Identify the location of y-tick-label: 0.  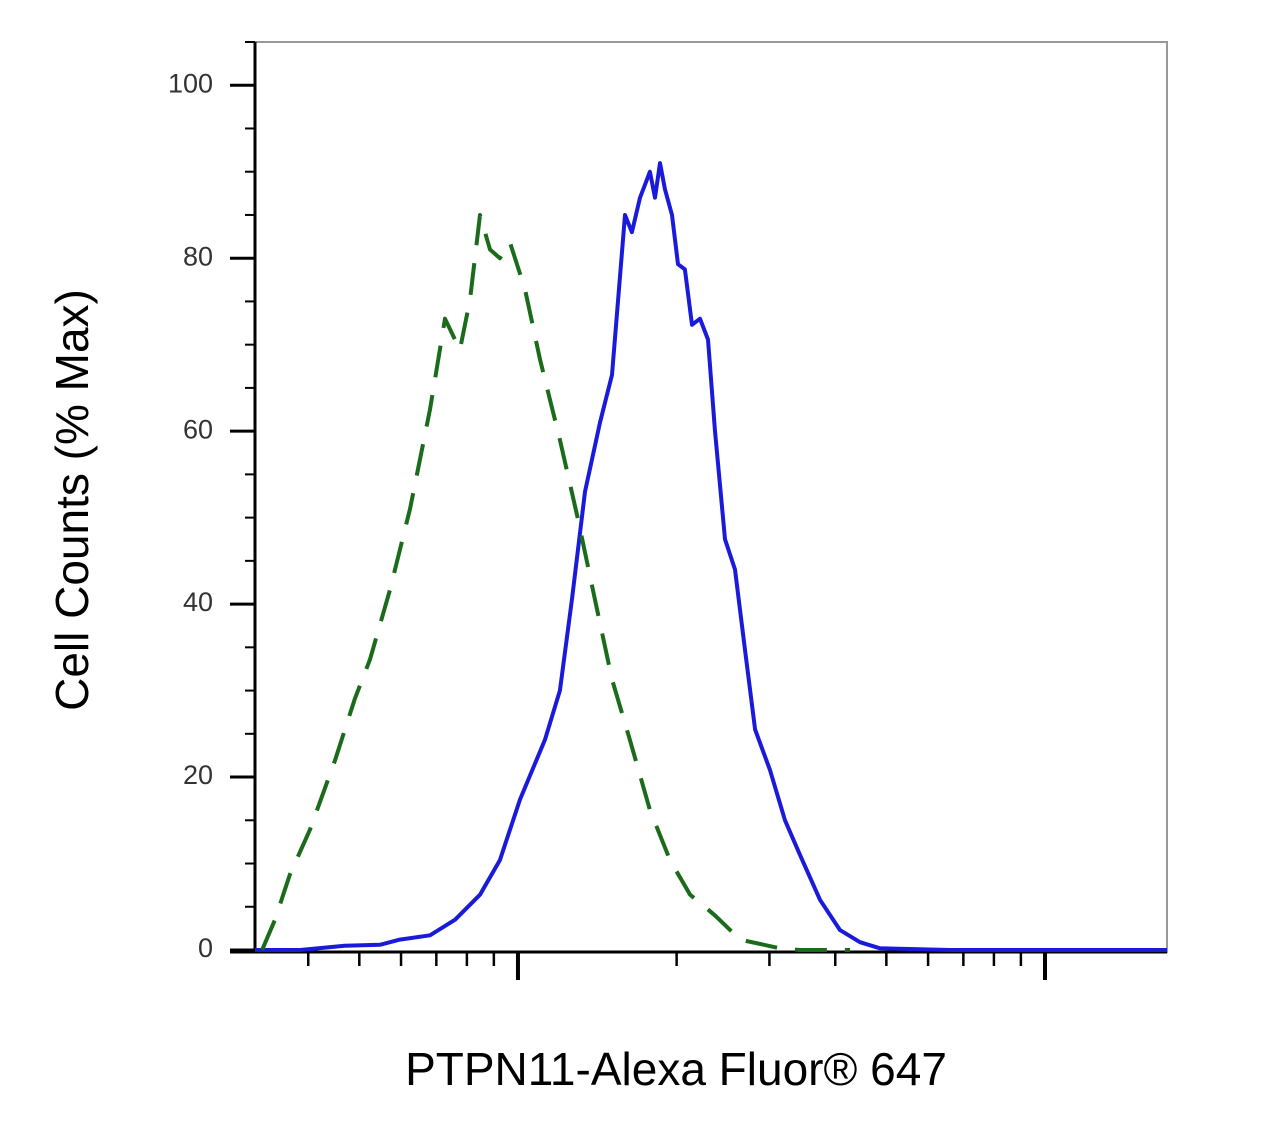
(205, 948).